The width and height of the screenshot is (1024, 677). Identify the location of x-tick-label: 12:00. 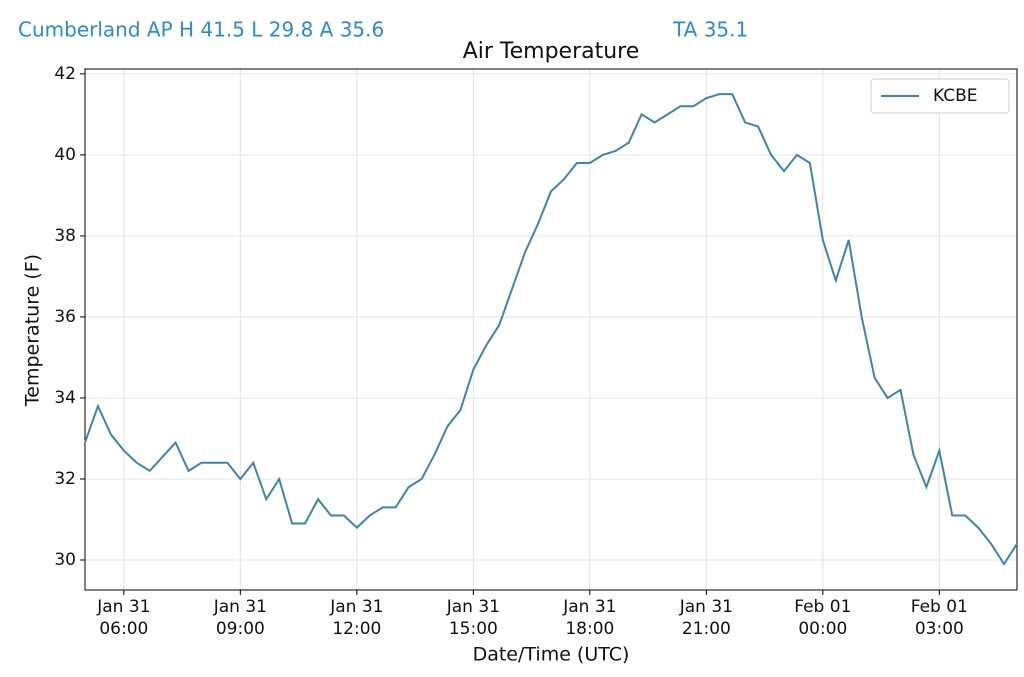
(356, 629).